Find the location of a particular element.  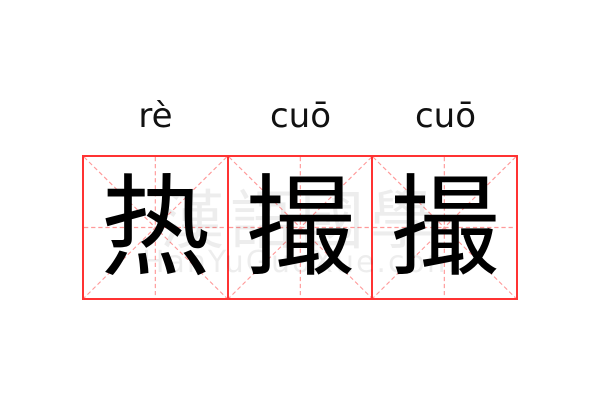

character: 热 is located at coordinates (155, 227).